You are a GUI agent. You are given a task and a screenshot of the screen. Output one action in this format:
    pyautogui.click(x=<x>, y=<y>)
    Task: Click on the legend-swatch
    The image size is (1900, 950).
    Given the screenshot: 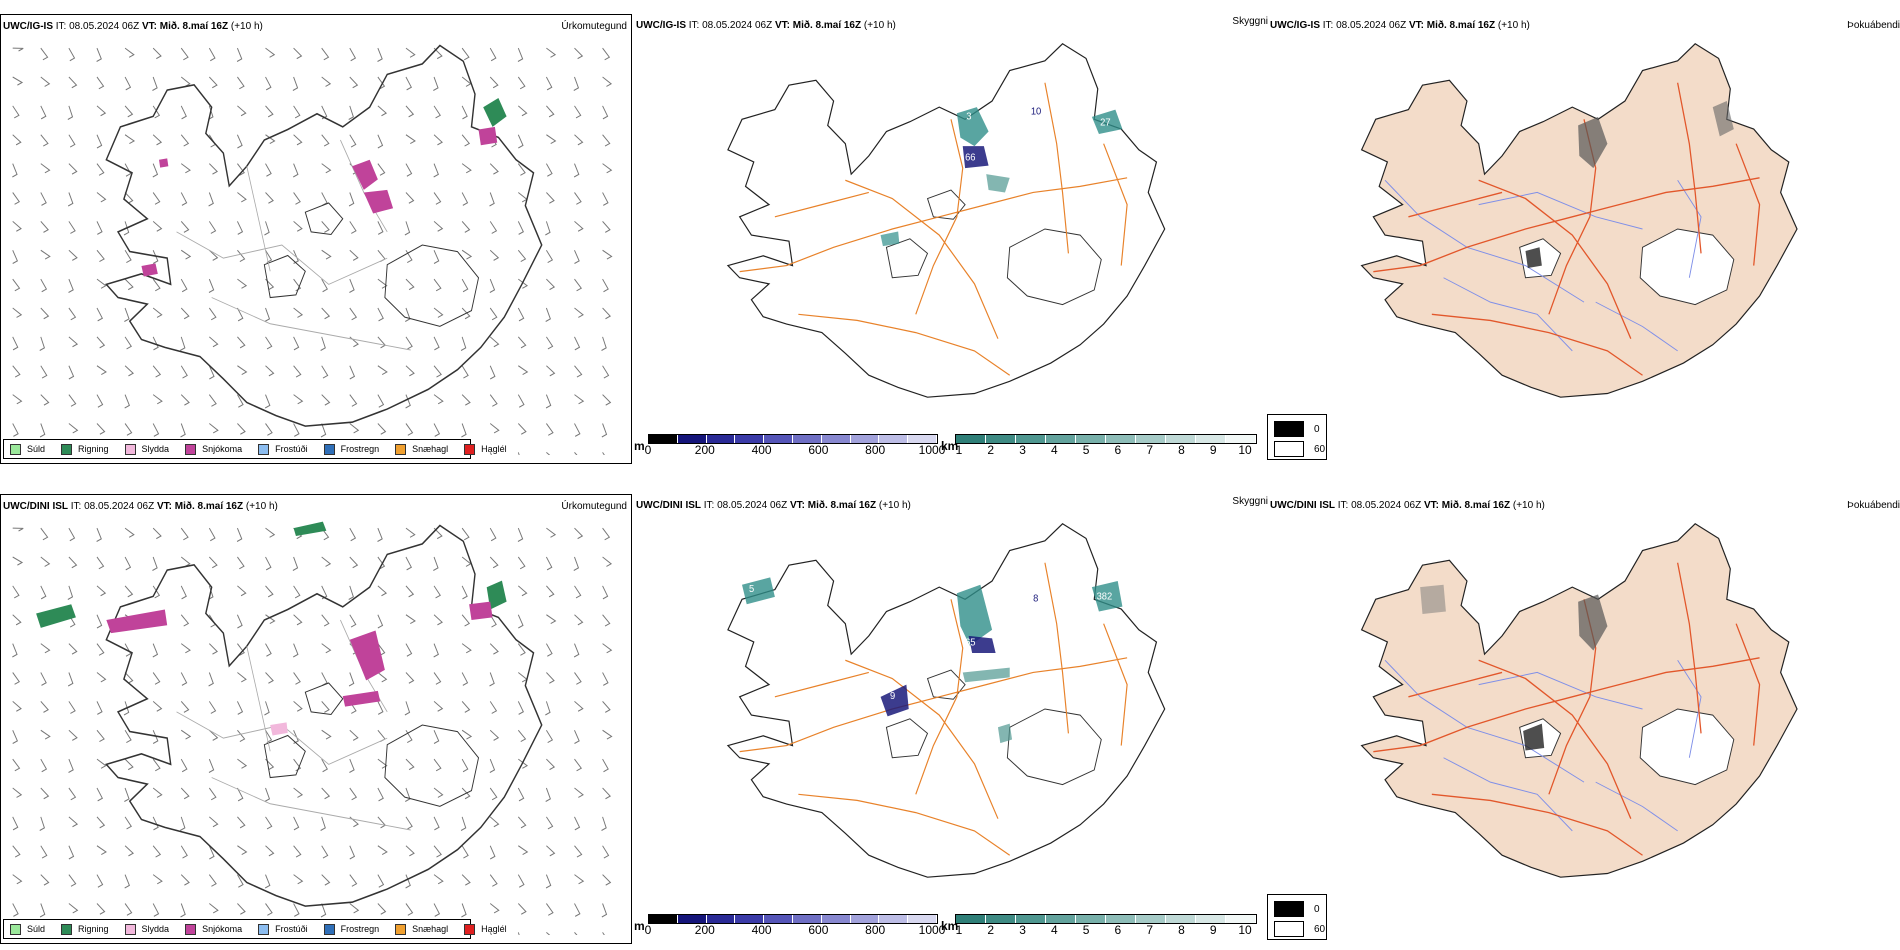 What is the action you would take?
    pyautogui.click(x=130, y=449)
    